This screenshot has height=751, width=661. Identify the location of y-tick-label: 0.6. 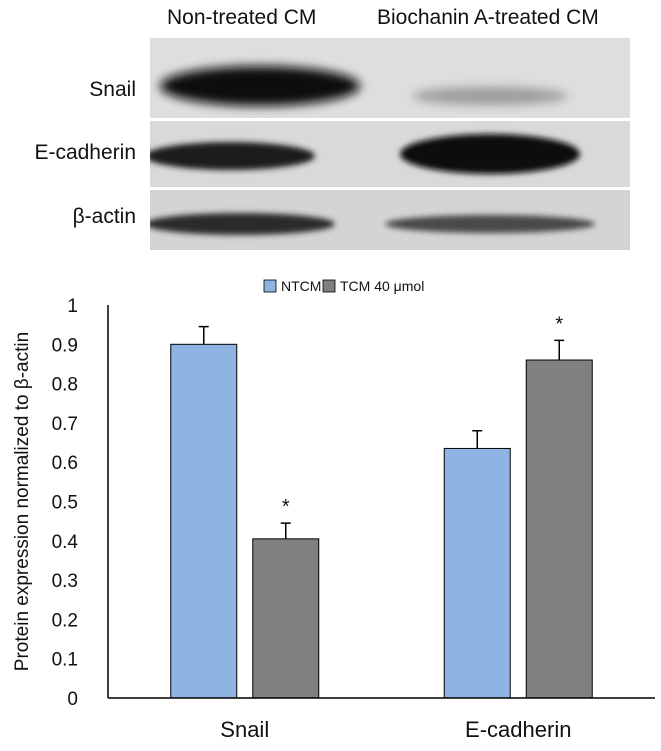
(65, 463).